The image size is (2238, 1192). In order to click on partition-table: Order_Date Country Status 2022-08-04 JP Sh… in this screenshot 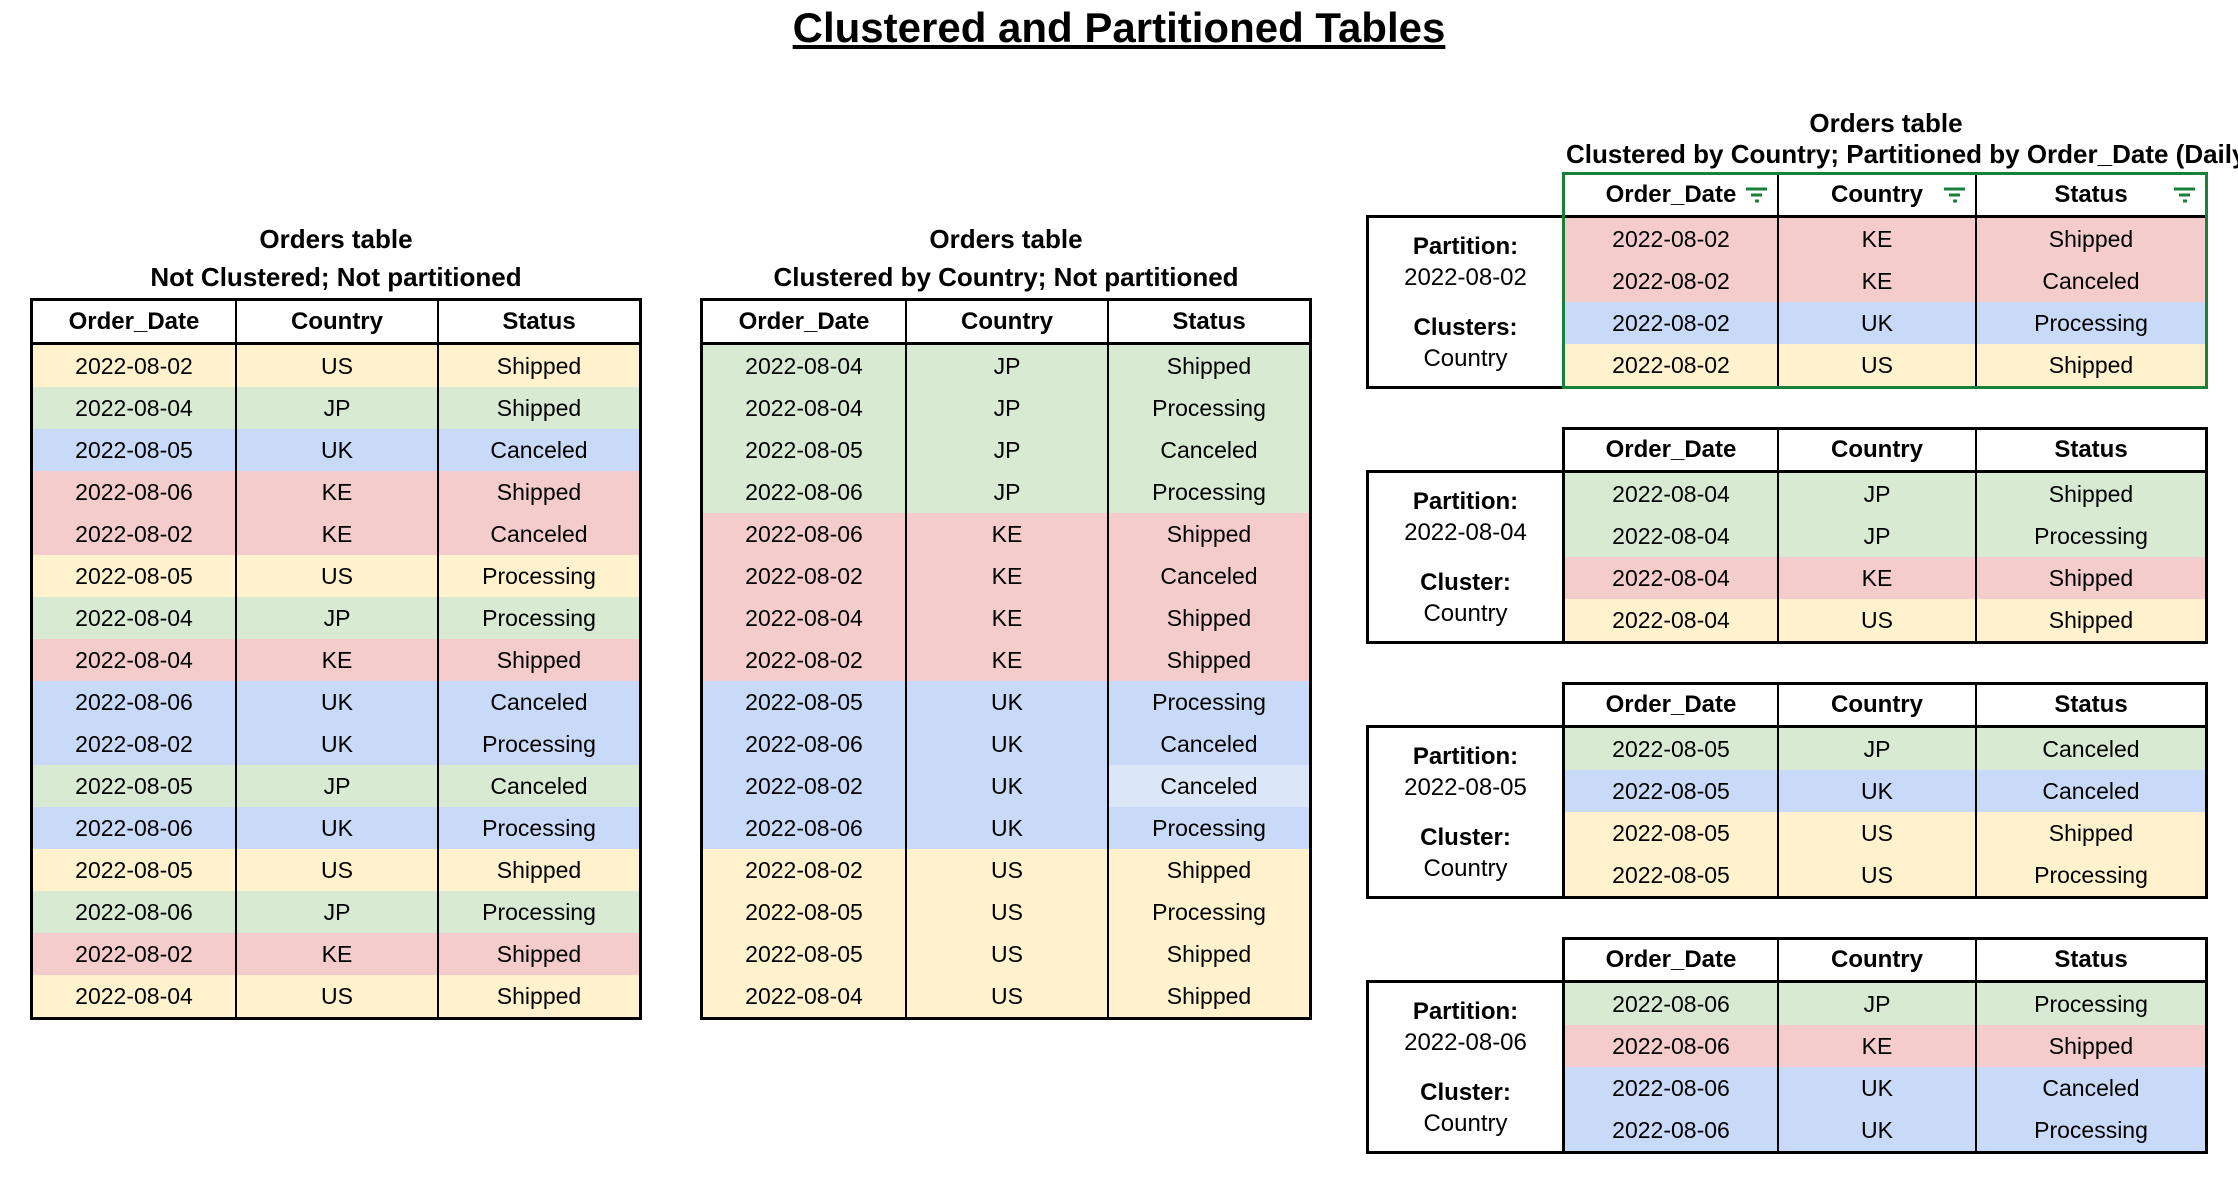, I will do `click(1885, 535)`.